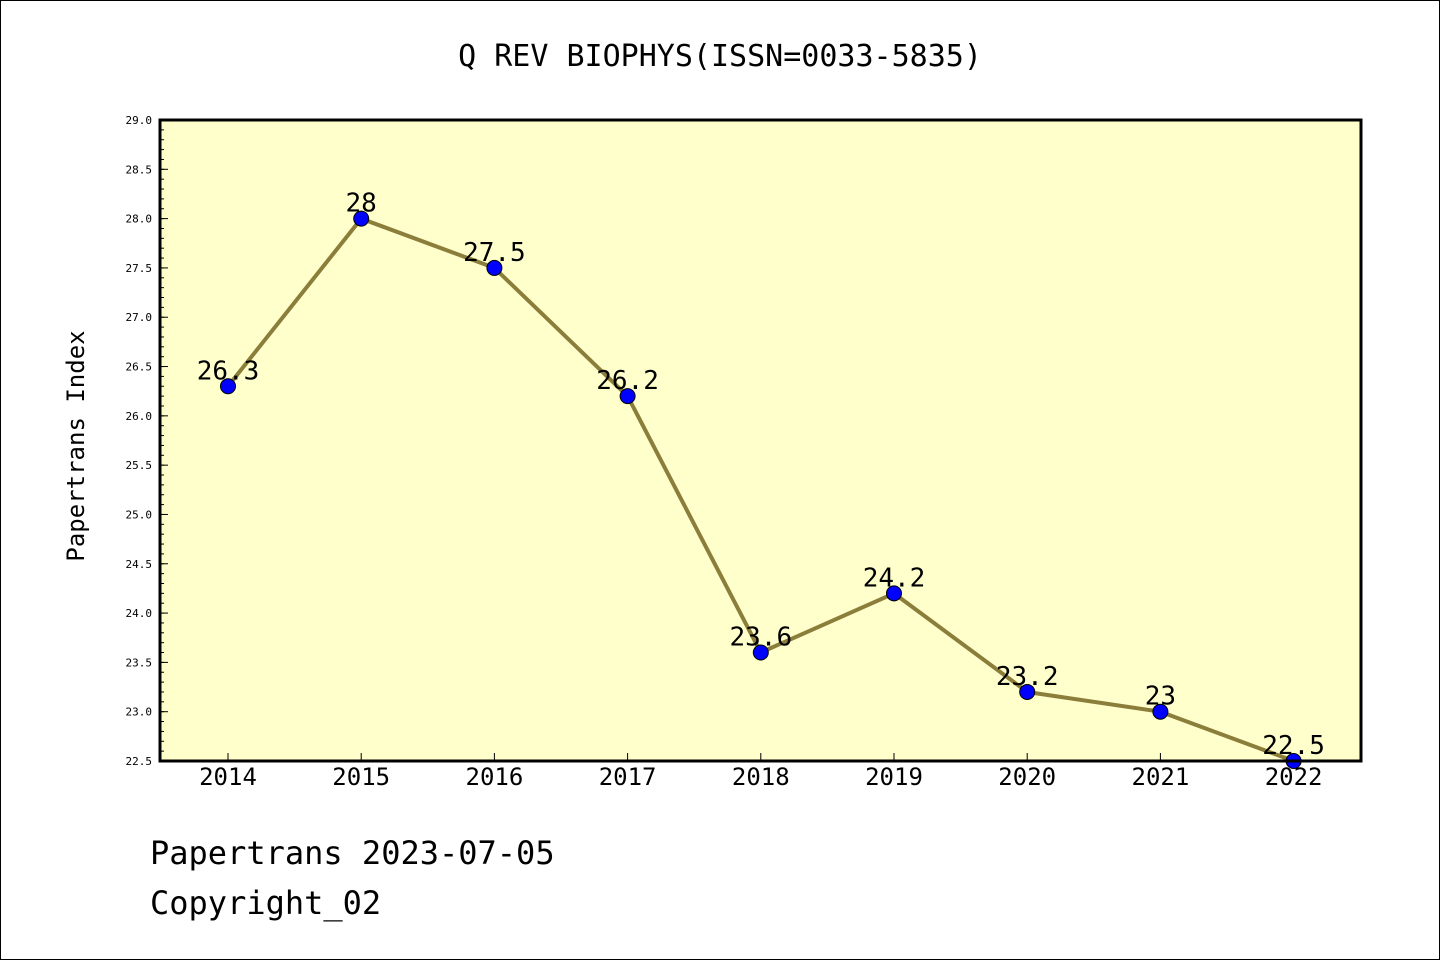 The image size is (1440, 960). What do you see at coordinates (760, 638) in the screenshot?
I see `data-label: 23.6` at bounding box center [760, 638].